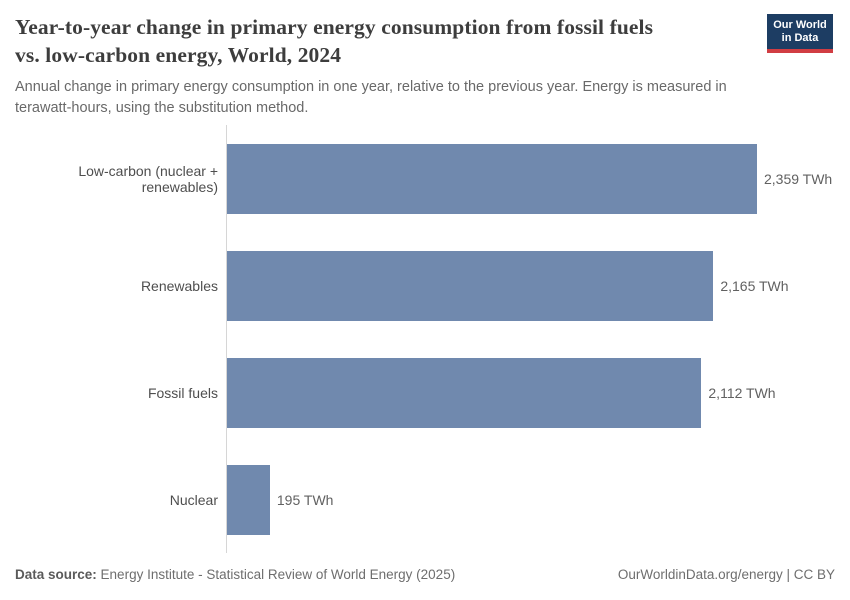 The image size is (850, 600). I want to click on bar-track: 2,359 TWh, so click(538, 178).